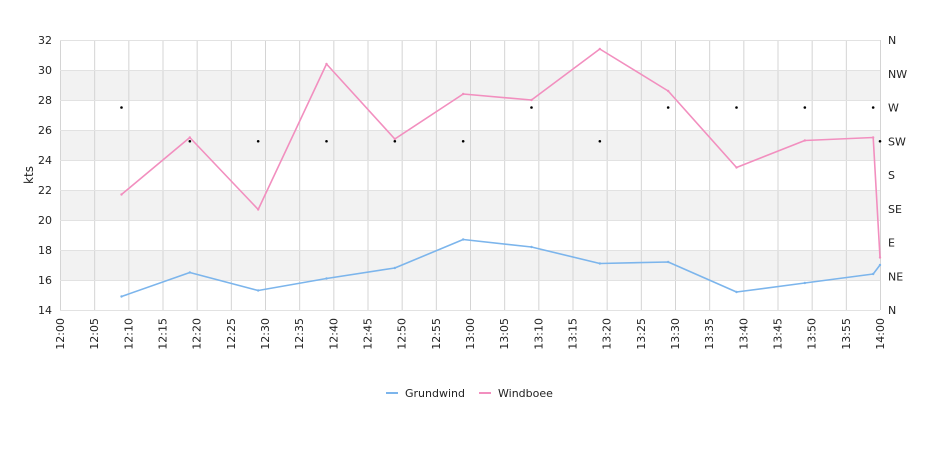 The height and width of the screenshot is (450, 940). What do you see at coordinates (846, 334) in the screenshot?
I see `x-tick-label: 13:55` at bounding box center [846, 334].